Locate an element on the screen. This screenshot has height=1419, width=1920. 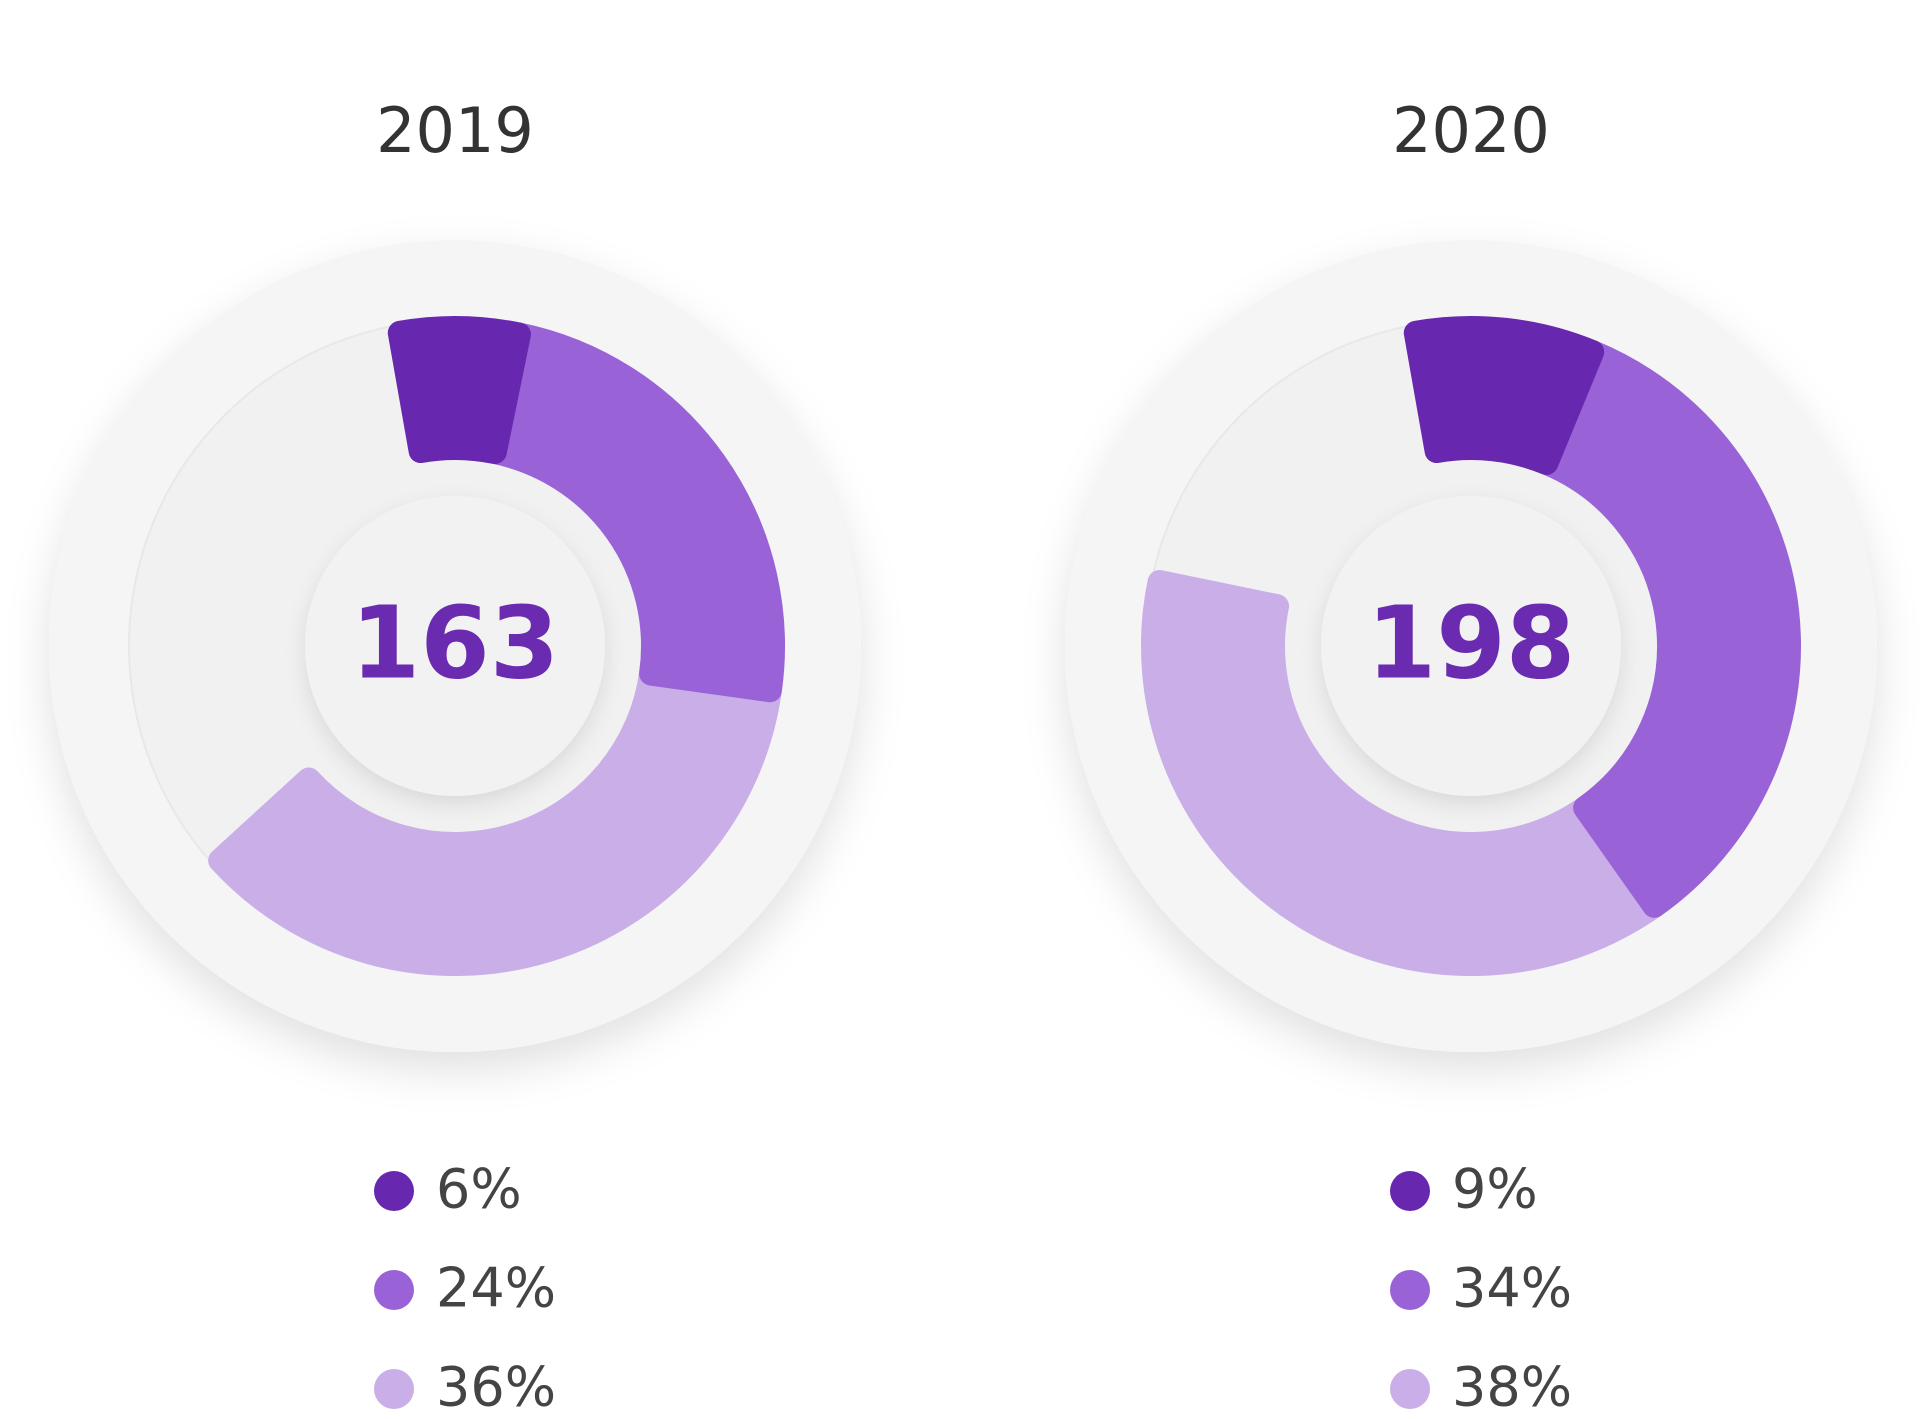
chart-title: 2020 is located at coordinates (1471, 130).